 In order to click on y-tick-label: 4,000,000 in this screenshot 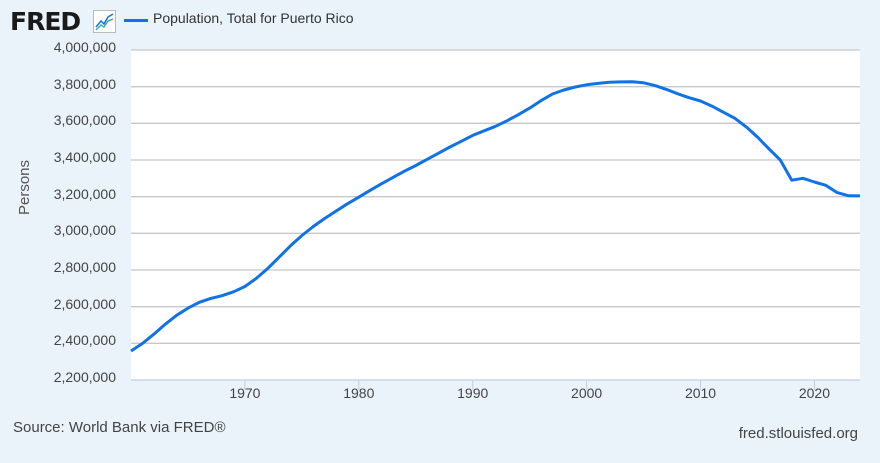, I will do `click(84, 47)`.